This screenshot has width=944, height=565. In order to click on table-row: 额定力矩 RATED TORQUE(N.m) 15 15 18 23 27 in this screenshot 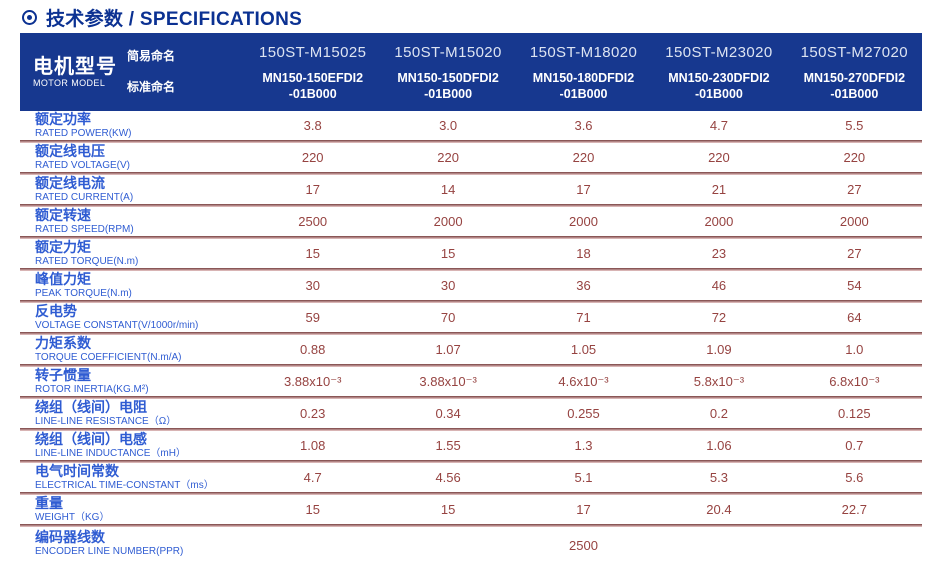, I will do `click(471, 253)`.